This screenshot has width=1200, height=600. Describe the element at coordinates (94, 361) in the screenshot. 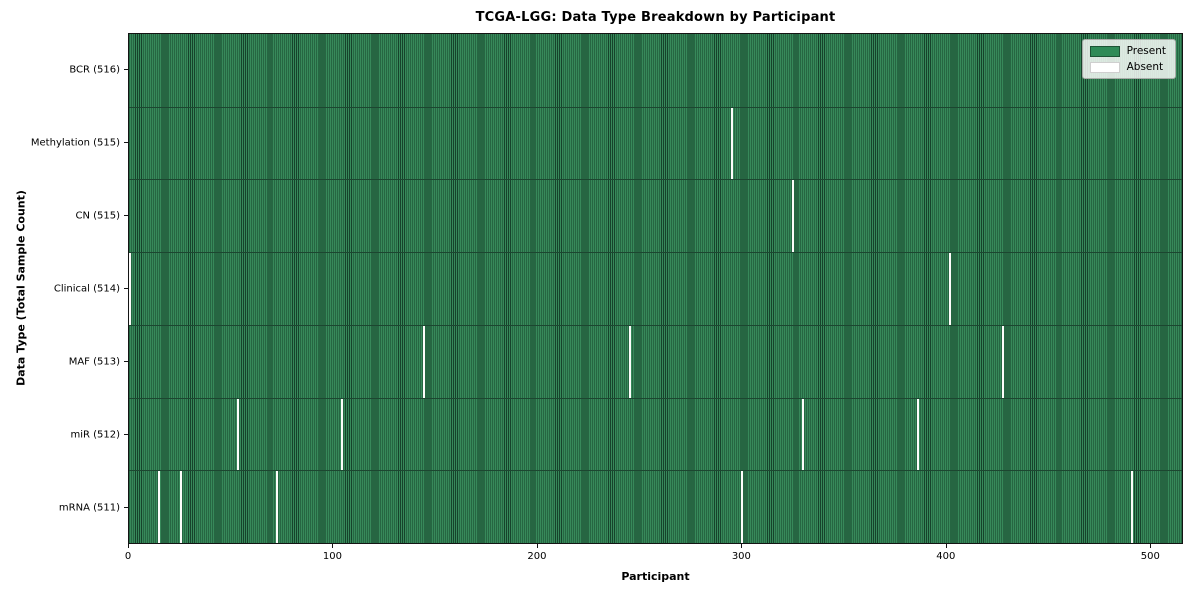

I see `y-tick-label: MAF (513)` at that location.